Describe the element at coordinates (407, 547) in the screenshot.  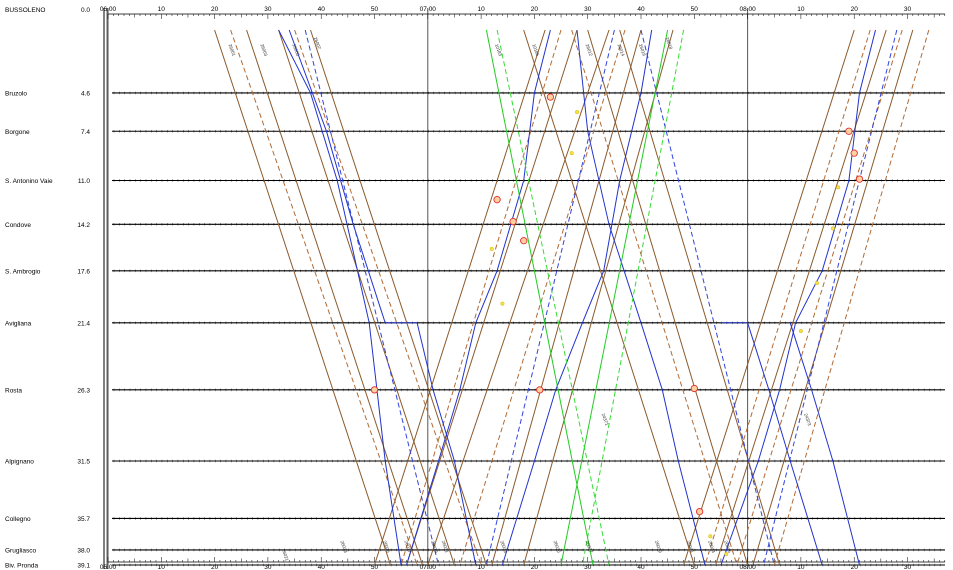
I see `train-number-label: 26027` at that location.